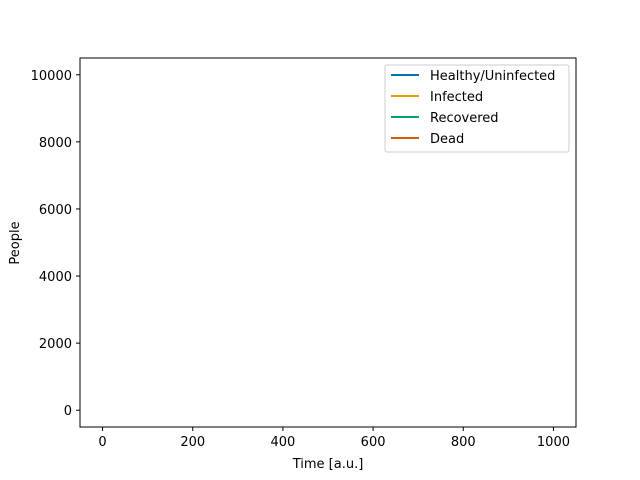 The width and height of the screenshot is (640, 480). I want to click on y-axis-label: People, so click(15, 242).